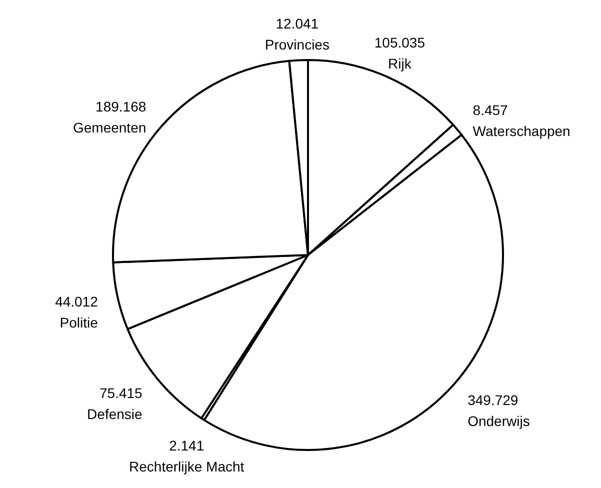  I want to click on data-label: 105.035, so click(400, 42).